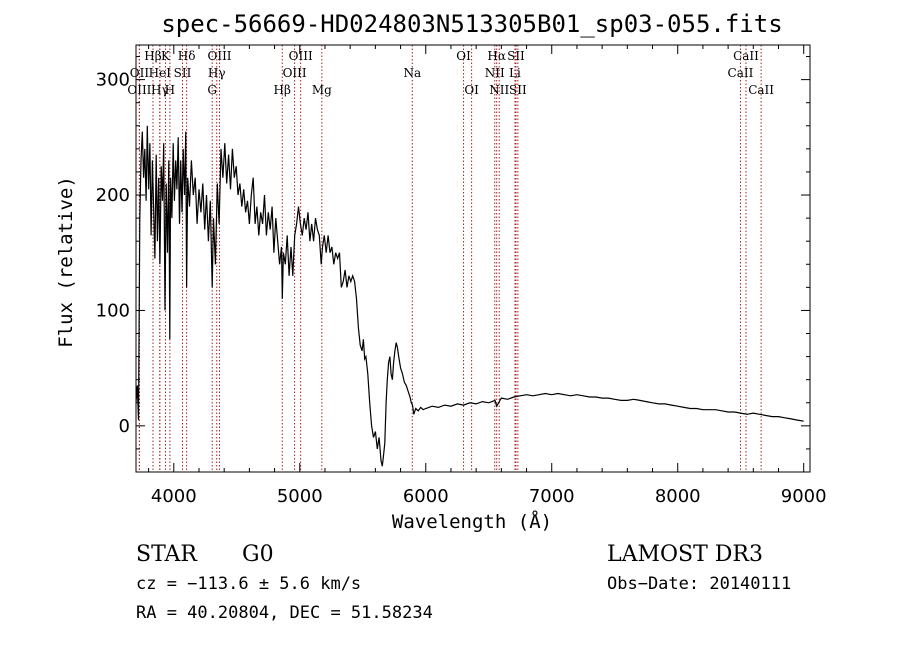 Image resolution: width=900 pixels, height=649 pixels. Describe the element at coordinates (140, 73) in the screenshot. I see `spectral-line-label-1: OII` at that location.